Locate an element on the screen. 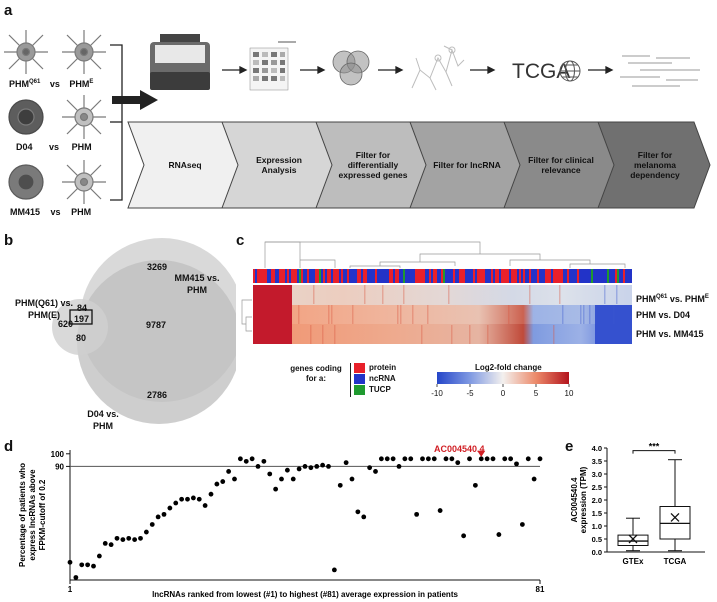 The width and height of the screenshot is (717, 602). annotation-tucp is located at coordinates (608, 276).